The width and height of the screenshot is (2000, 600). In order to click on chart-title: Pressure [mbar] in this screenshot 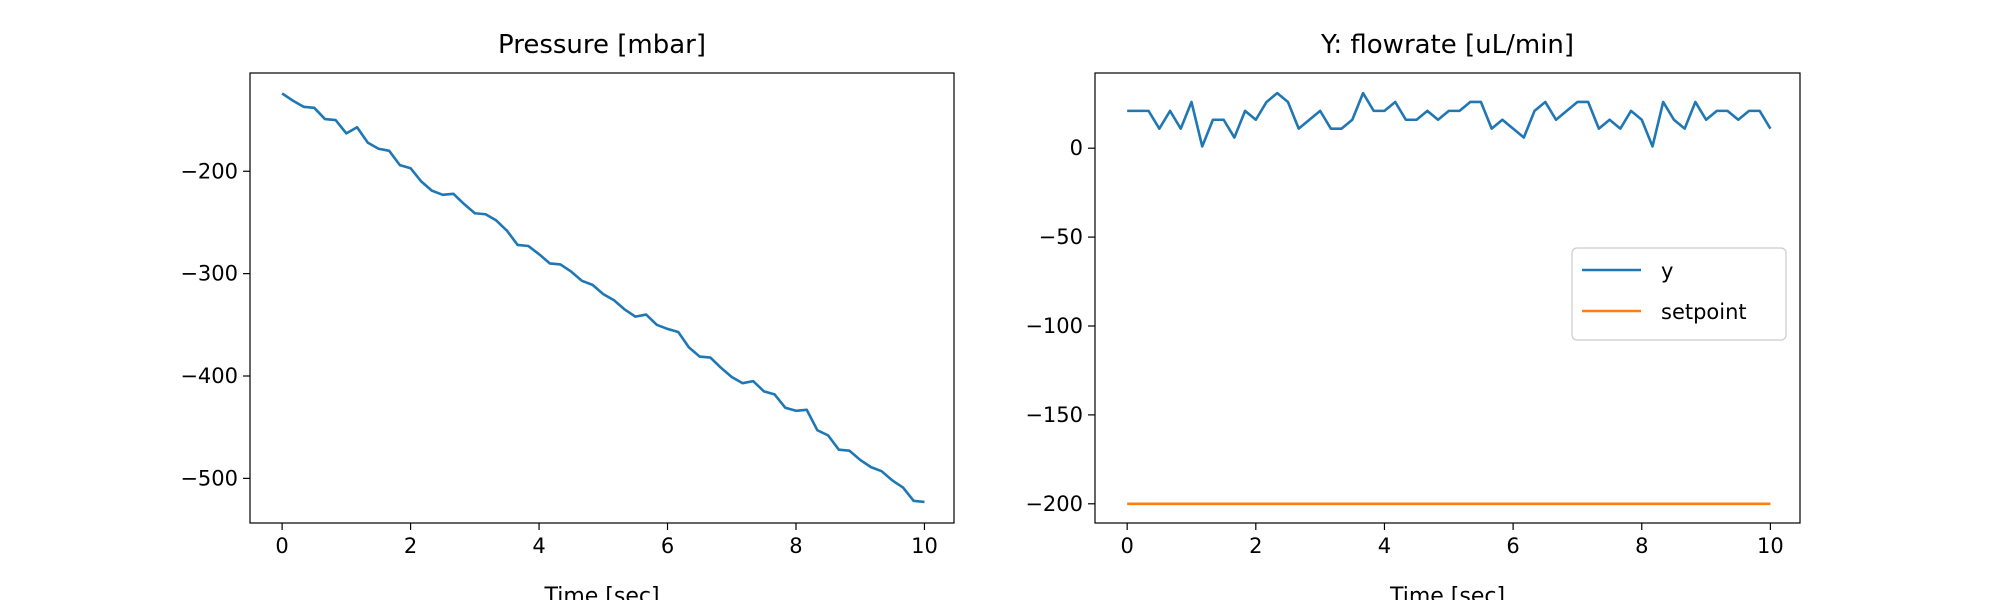, I will do `click(602, 45)`.